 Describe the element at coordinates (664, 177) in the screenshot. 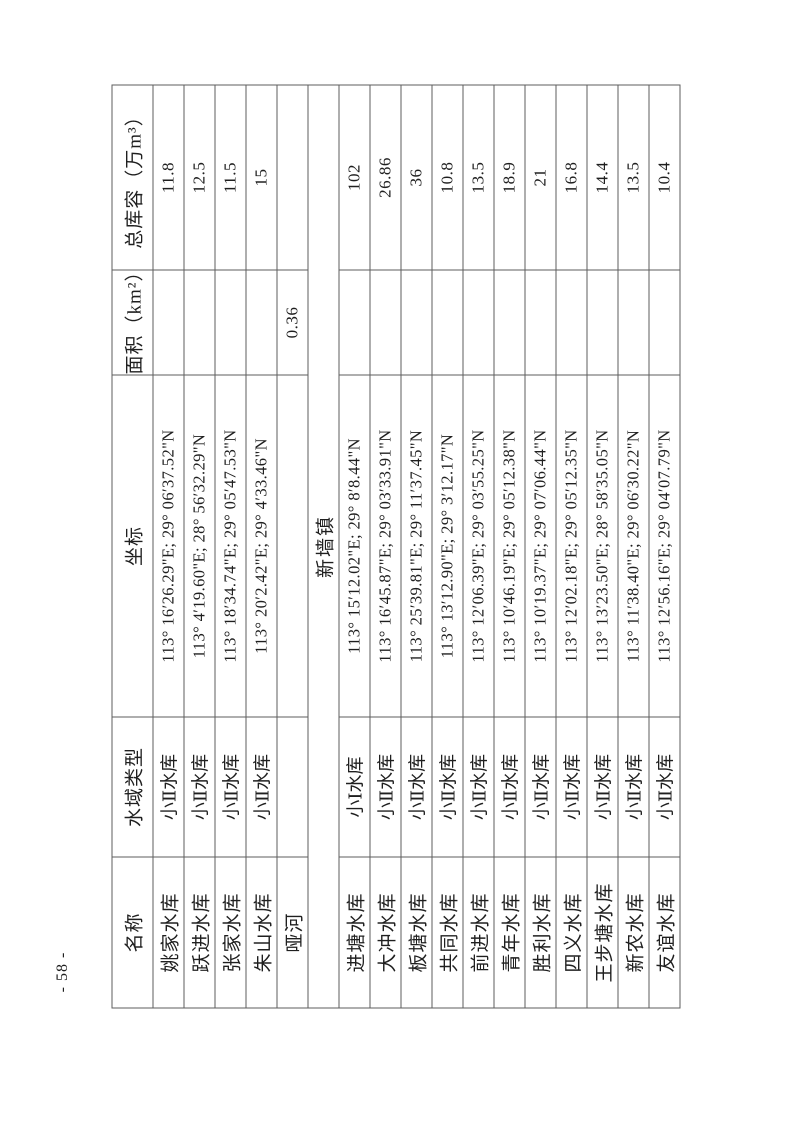

I see `cell-capacity: 10.4` at that location.